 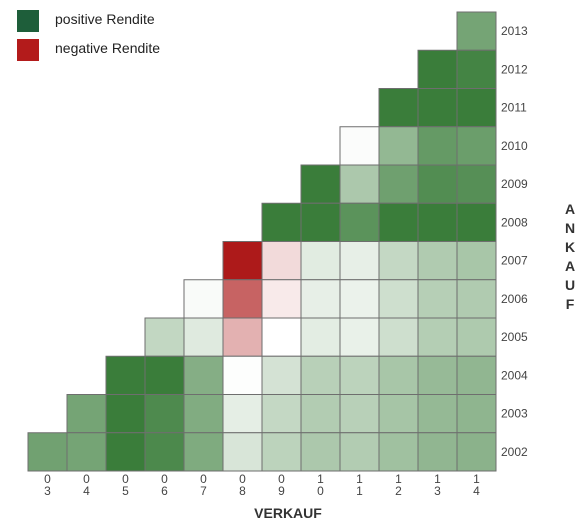 I want to click on x-axis-title: VERKAUF, so click(x=288, y=513).